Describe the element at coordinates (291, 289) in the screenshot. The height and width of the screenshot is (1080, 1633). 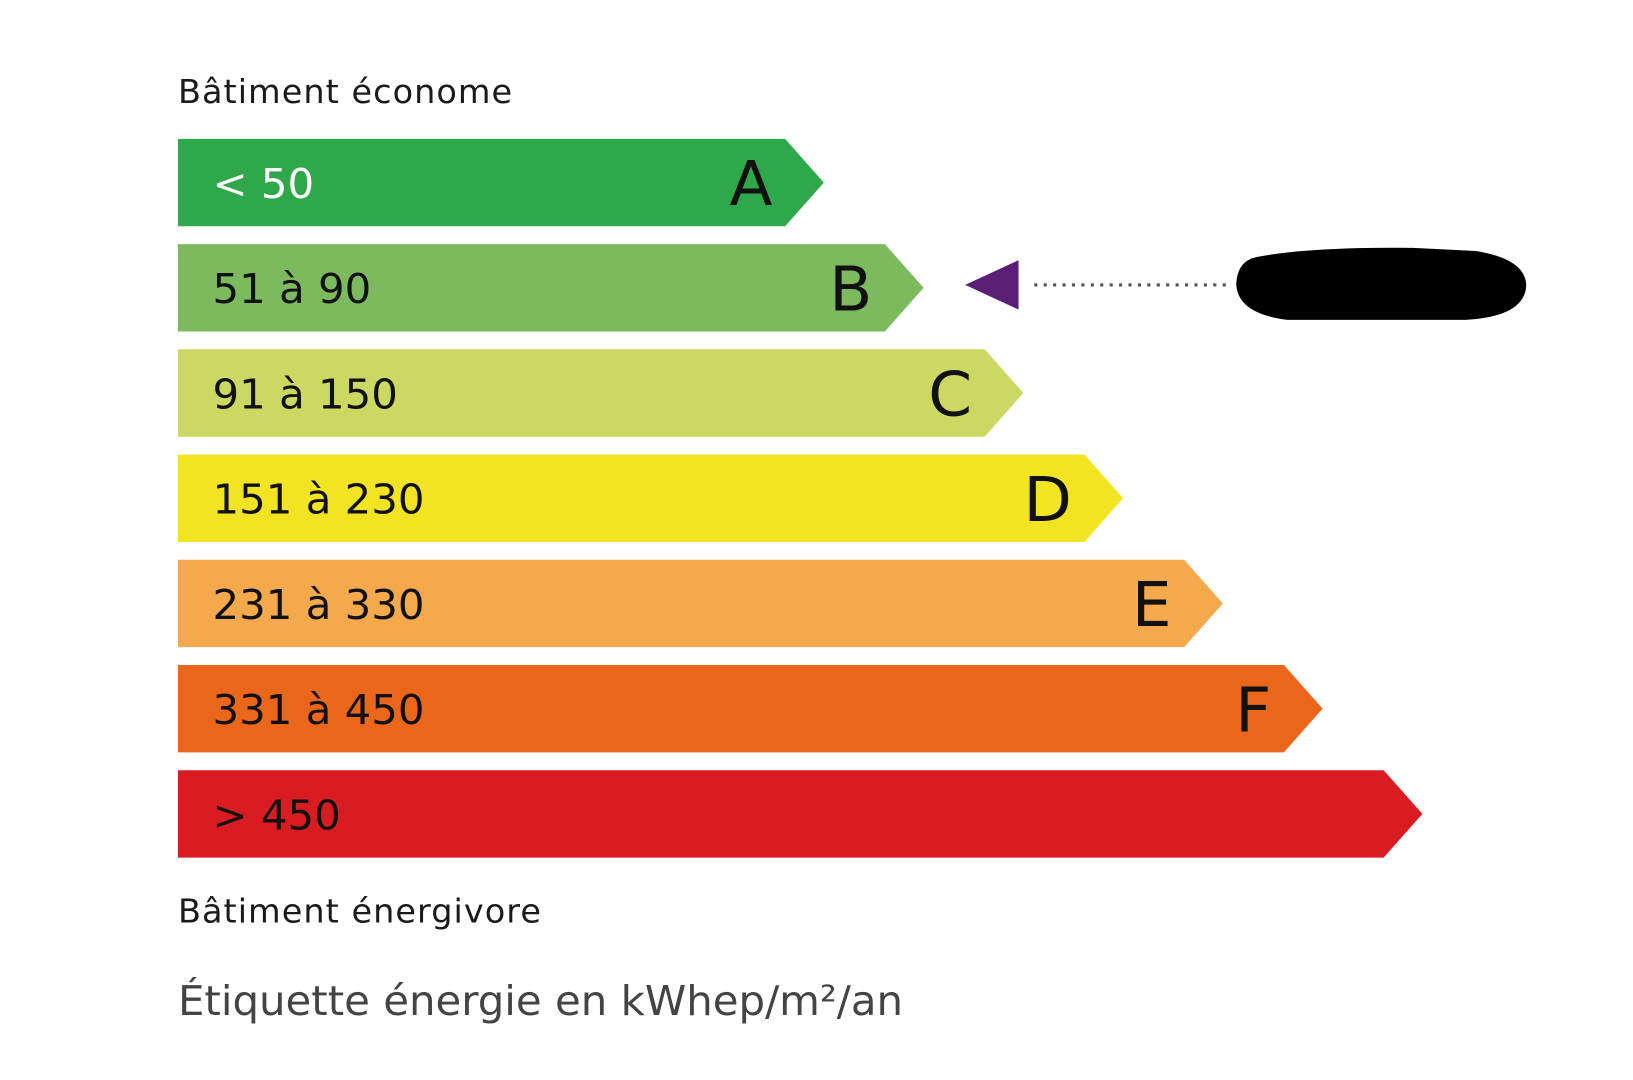
I see `range-label-B: 51 à 90` at that location.